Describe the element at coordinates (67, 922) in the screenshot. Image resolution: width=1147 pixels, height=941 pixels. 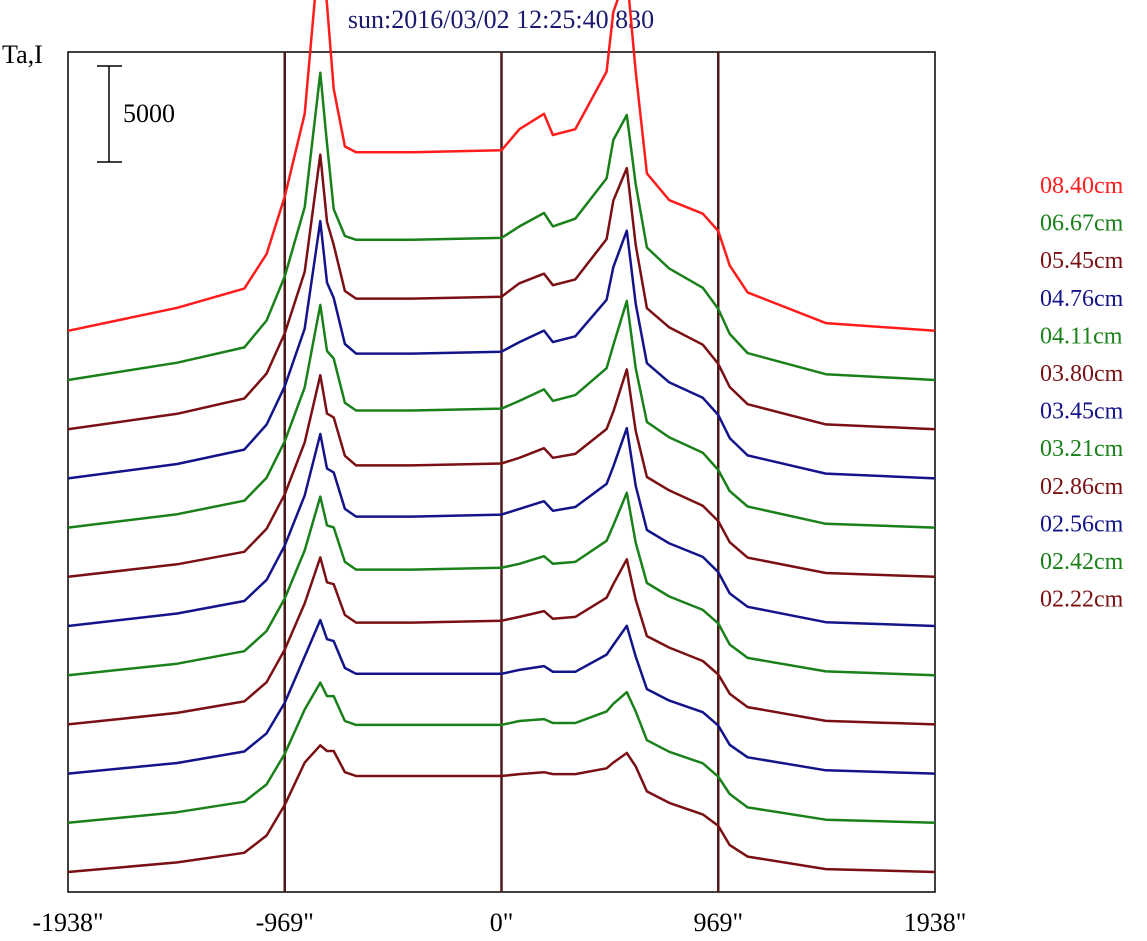
I see `x-tick-label: -1938"` at that location.